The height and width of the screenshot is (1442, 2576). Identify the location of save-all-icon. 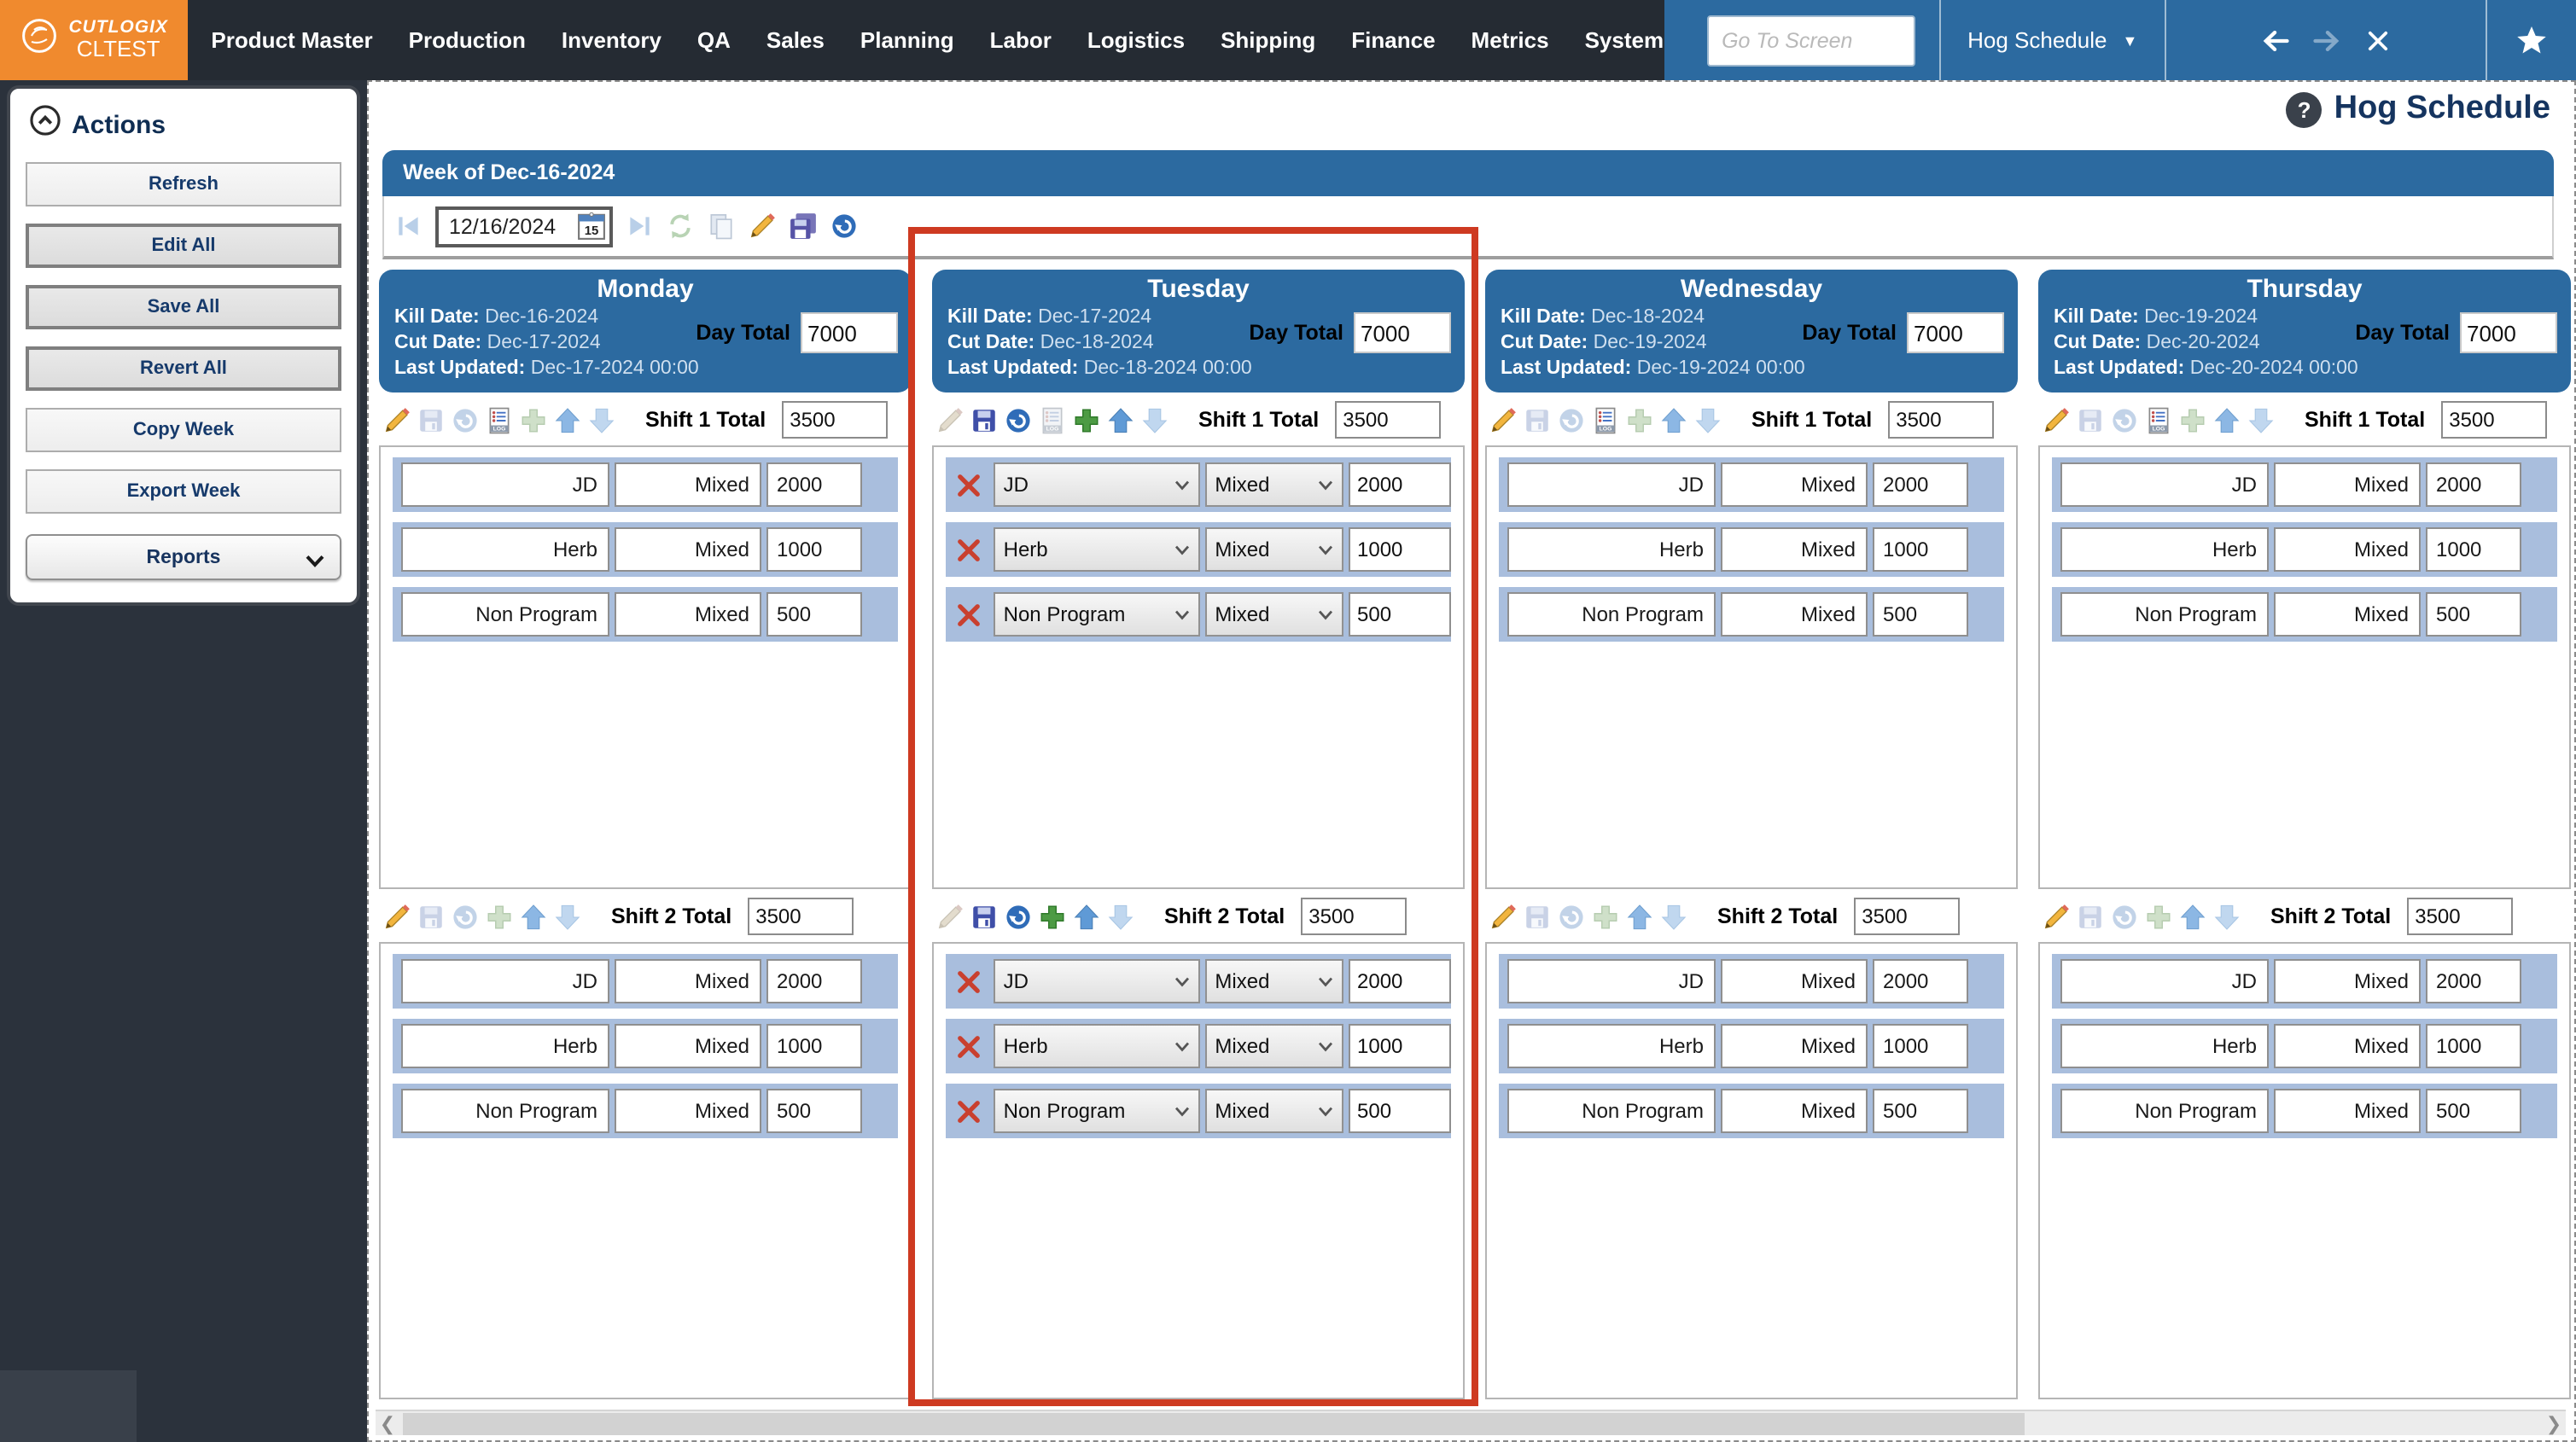
(803, 226).